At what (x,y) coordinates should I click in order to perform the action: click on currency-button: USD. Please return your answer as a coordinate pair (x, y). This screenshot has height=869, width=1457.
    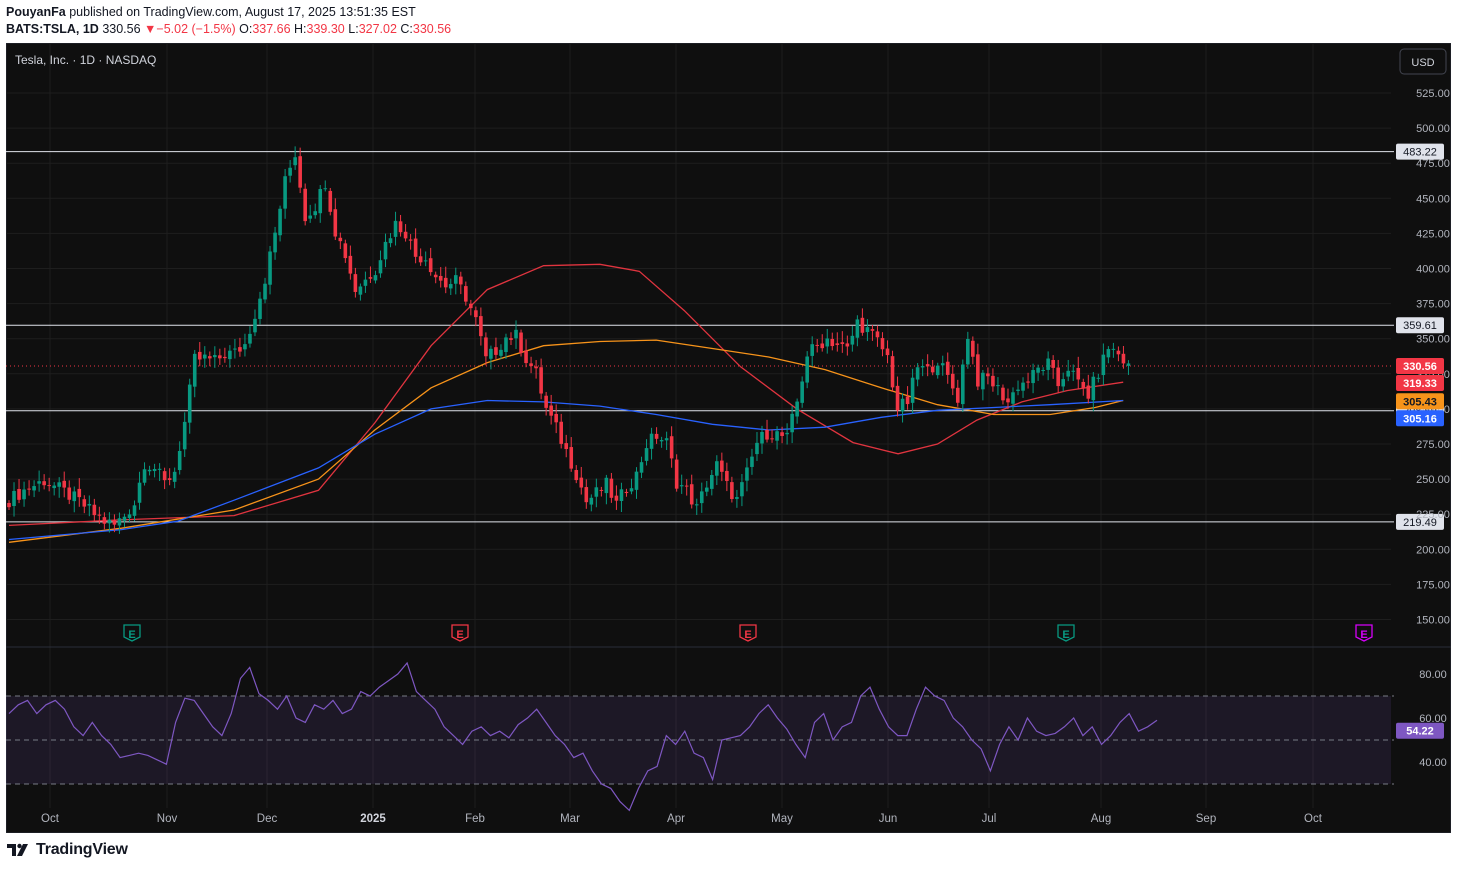
    Looking at the image, I should click on (1423, 61).